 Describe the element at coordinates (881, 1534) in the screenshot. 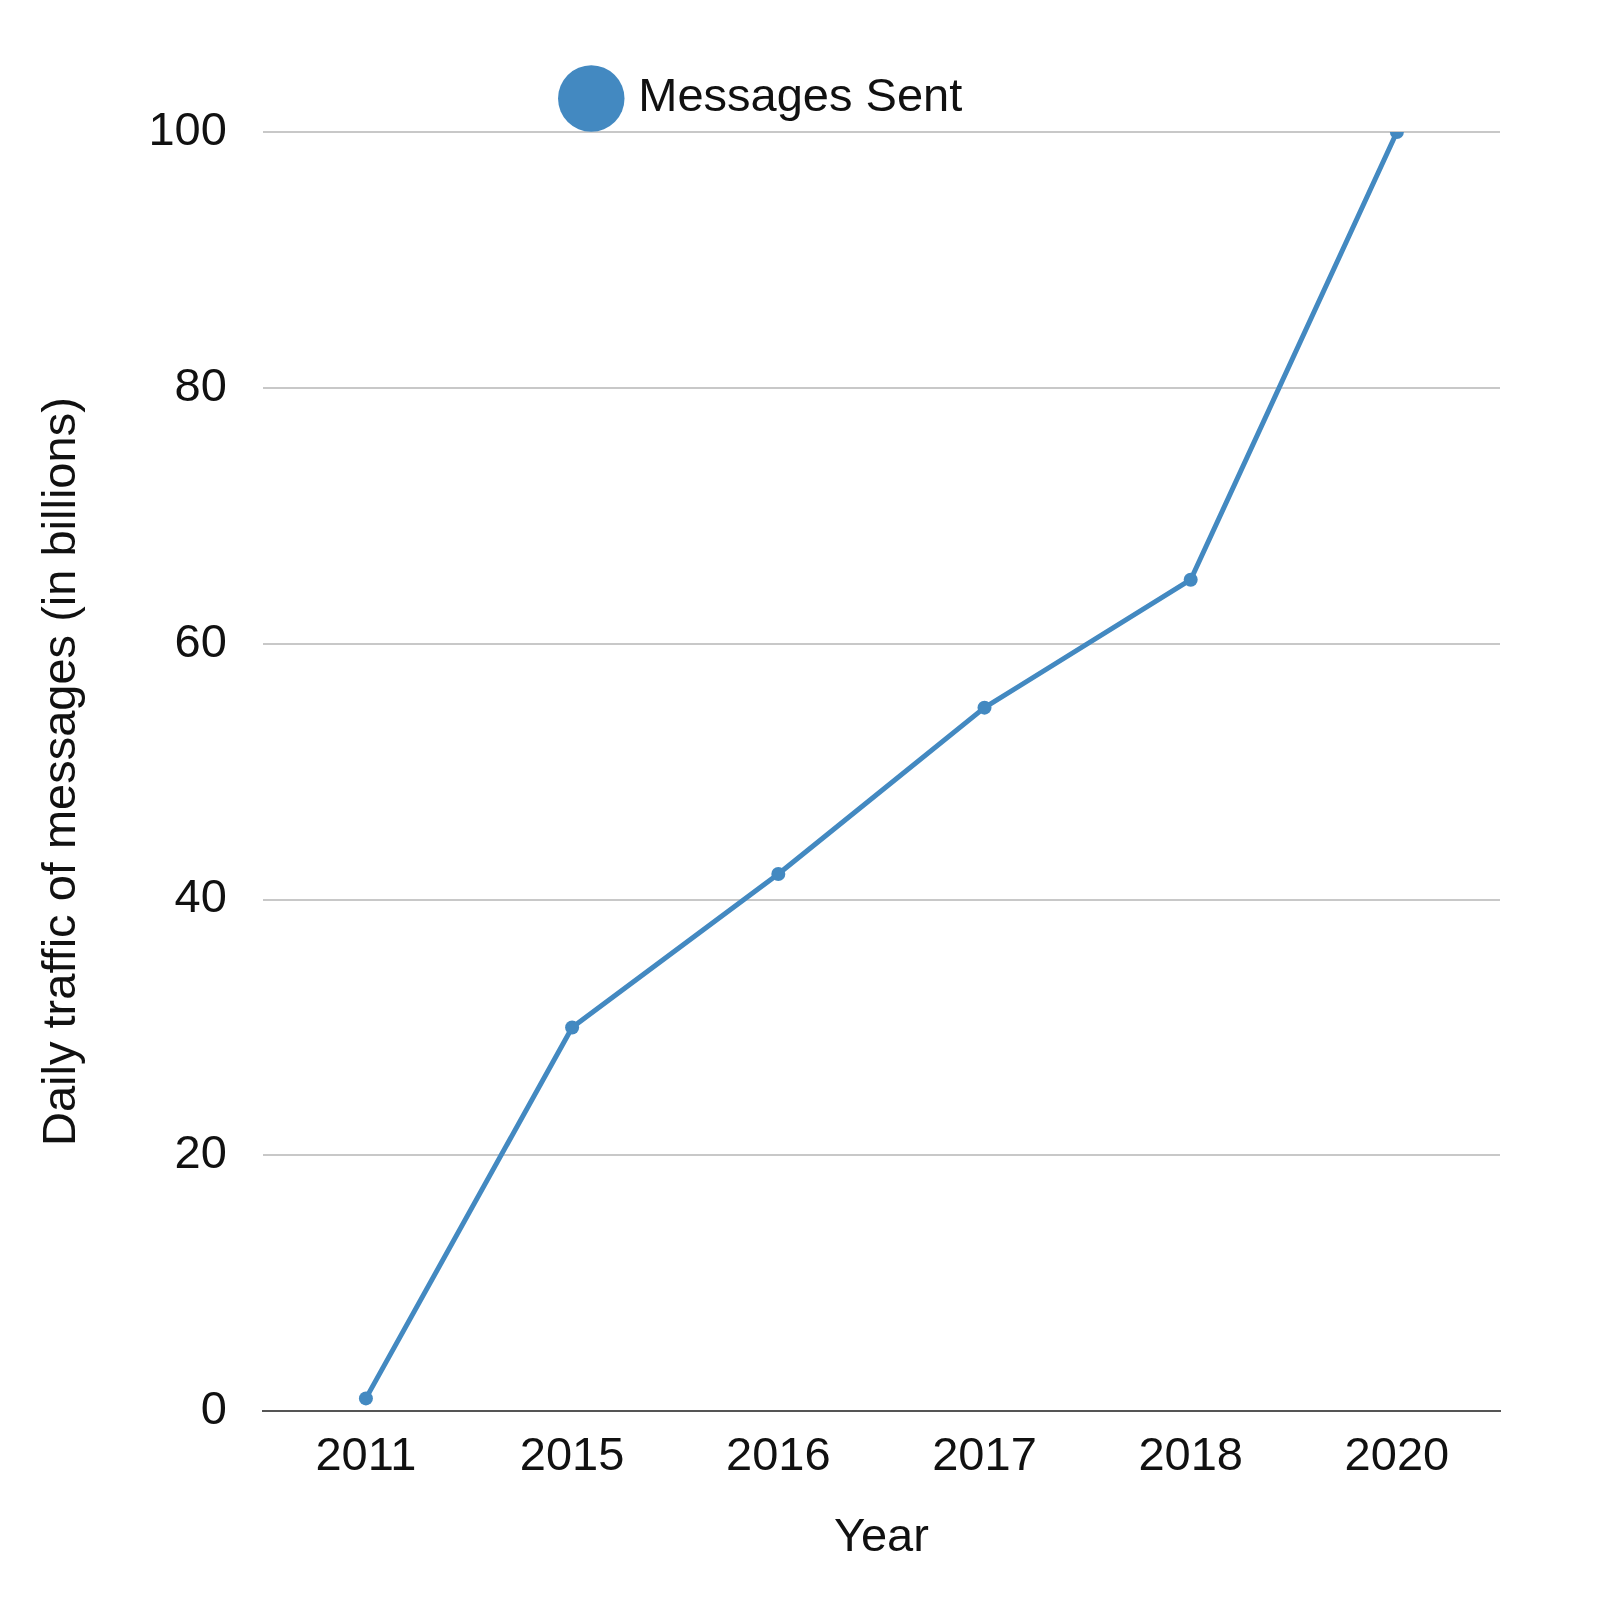

I see `x-axis-title: Year` at that location.